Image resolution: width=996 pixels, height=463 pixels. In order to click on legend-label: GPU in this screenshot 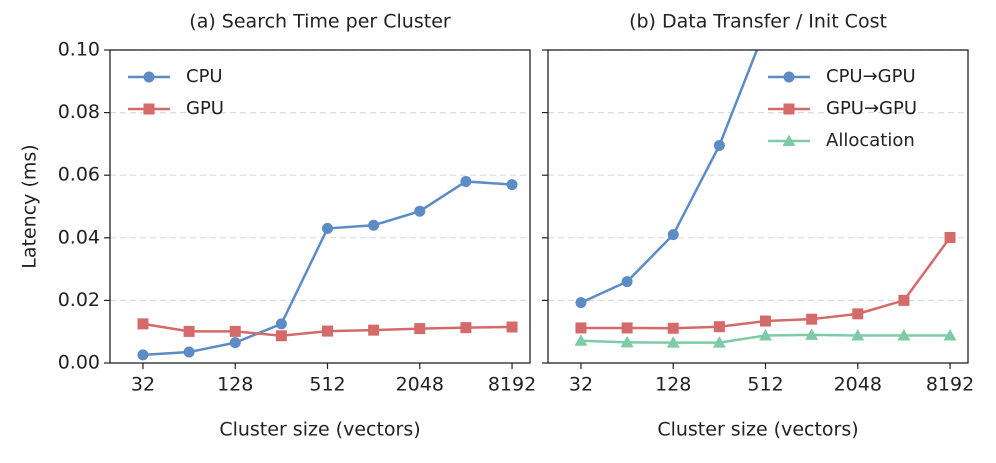, I will do `click(205, 108)`.